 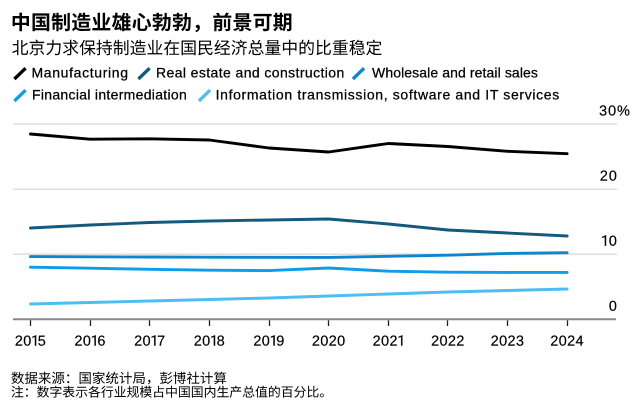 I want to click on svg-text: Financial intermediation, so click(x=109, y=95).